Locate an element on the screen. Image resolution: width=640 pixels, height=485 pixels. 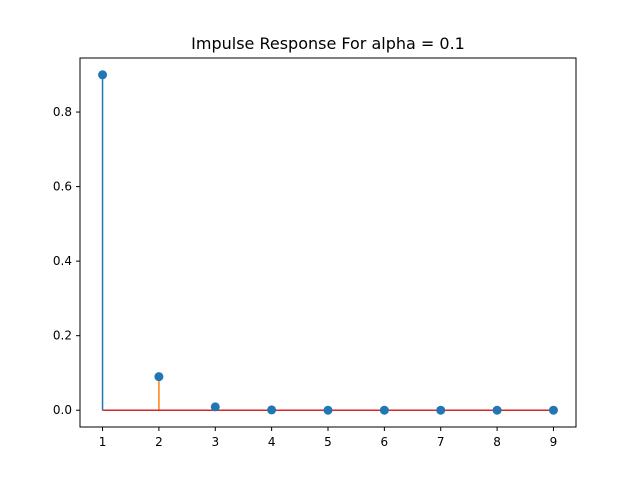
x-tick-label: 6 is located at coordinates (385, 442).